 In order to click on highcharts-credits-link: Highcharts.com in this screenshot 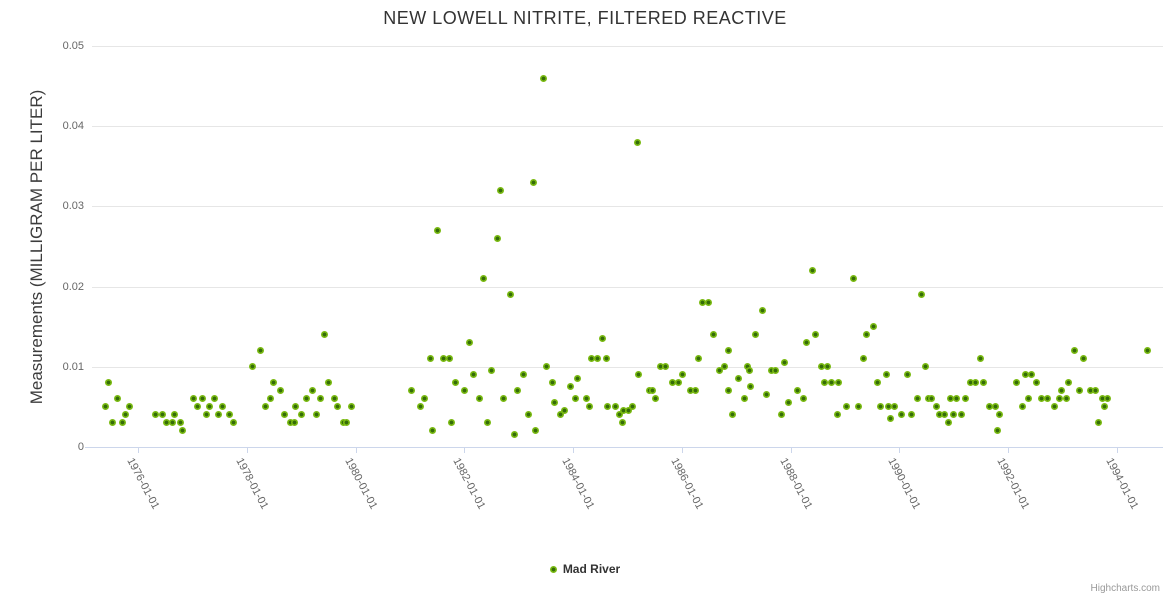, I will do `click(1125, 588)`.